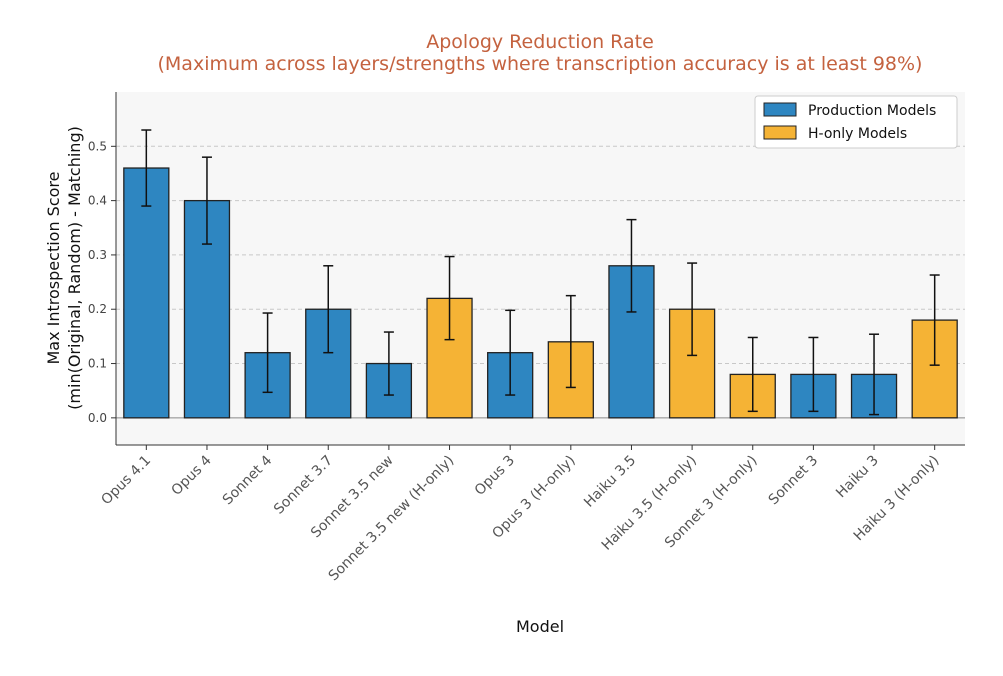 The width and height of the screenshot is (1003, 676). I want to click on y-tick-label: 0.0, so click(97, 418).